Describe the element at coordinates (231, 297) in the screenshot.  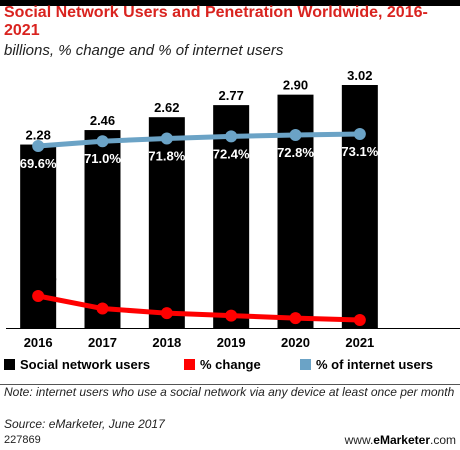
I see `change-label-2019: 5.6%` at that location.